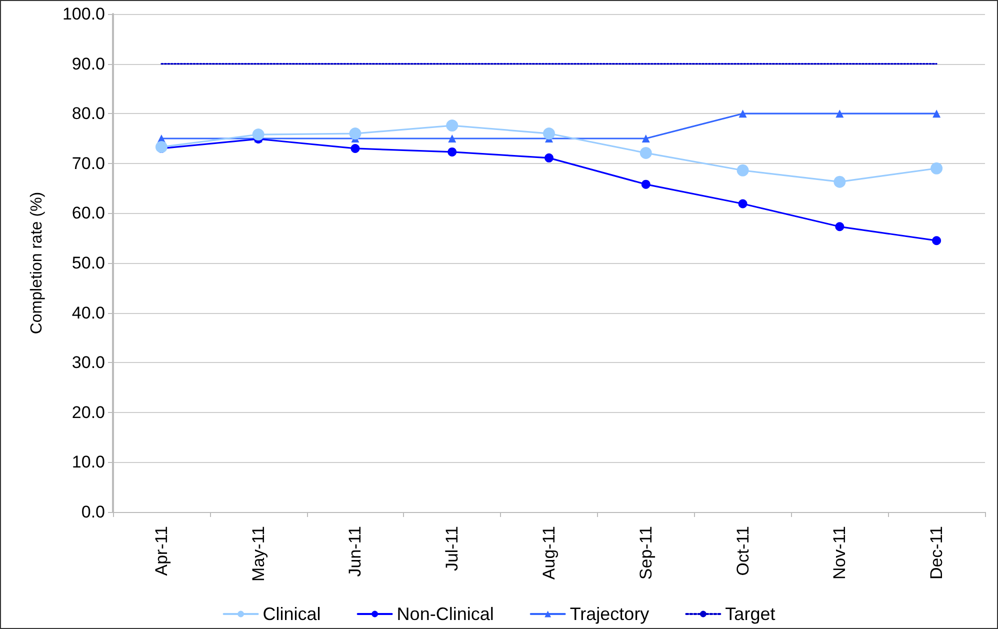  Describe the element at coordinates (258, 554) in the screenshot. I see `x-tick-label: May-11` at that location.